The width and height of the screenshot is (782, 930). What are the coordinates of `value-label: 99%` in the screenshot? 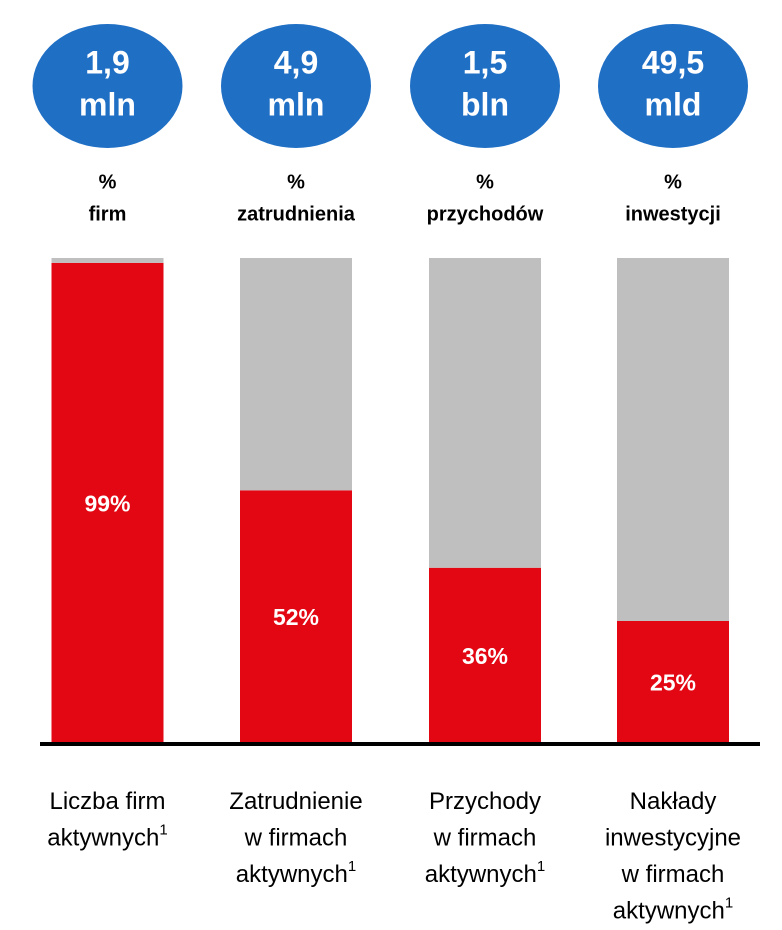 It's located at (107, 503).